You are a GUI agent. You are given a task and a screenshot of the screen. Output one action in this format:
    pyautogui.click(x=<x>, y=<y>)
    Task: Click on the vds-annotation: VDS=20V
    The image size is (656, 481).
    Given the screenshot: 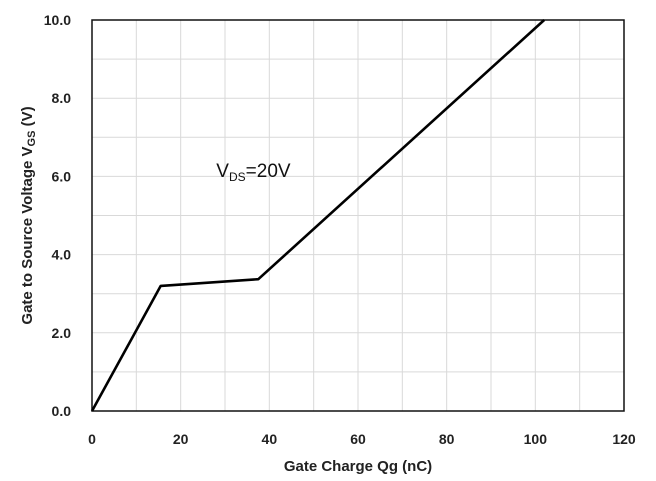 What is the action you would take?
    pyautogui.click(x=253, y=172)
    